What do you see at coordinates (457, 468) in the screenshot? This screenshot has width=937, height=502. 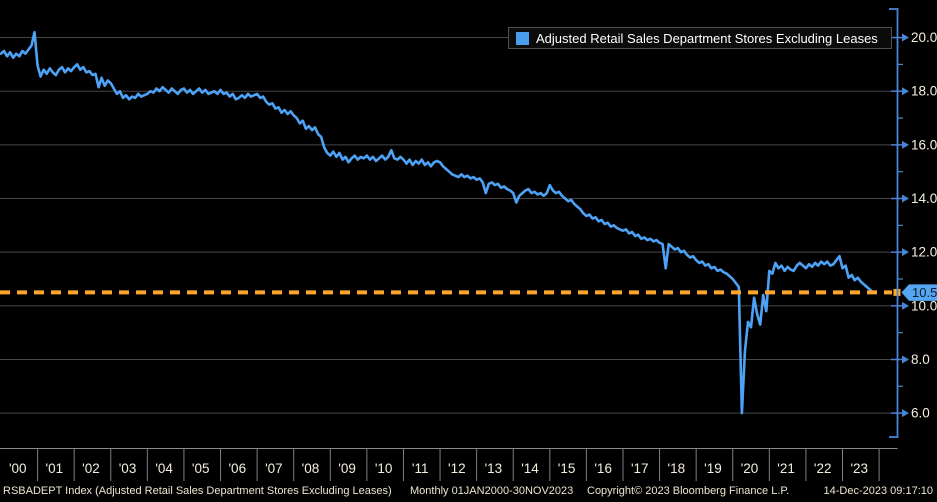 I see `x-axis-year-label: '12` at bounding box center [457, 468].